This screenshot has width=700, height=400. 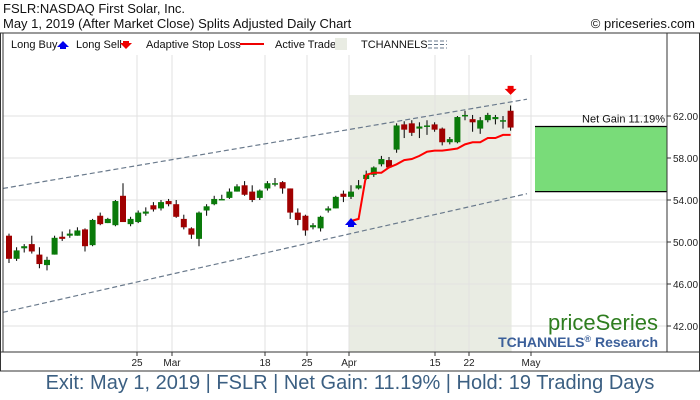 I want to click on long-buy-arrow-icon, so click(x=63, y=45).